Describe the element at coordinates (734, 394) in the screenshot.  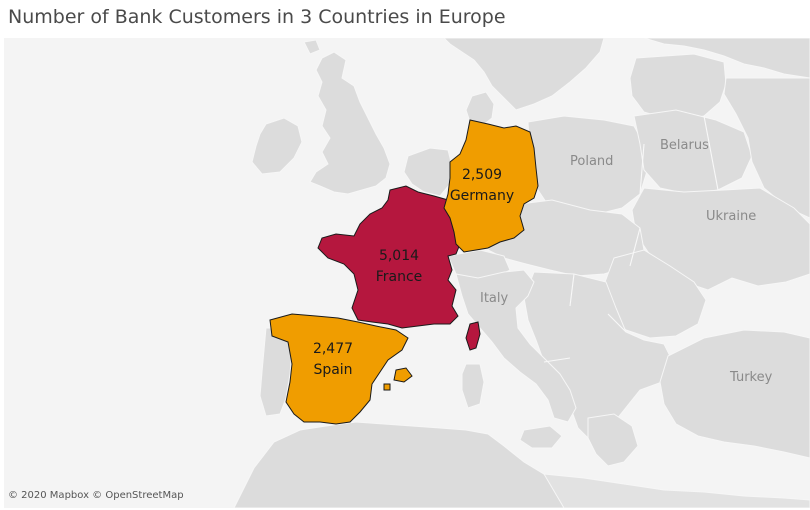
I see `land-turkey` at that location.